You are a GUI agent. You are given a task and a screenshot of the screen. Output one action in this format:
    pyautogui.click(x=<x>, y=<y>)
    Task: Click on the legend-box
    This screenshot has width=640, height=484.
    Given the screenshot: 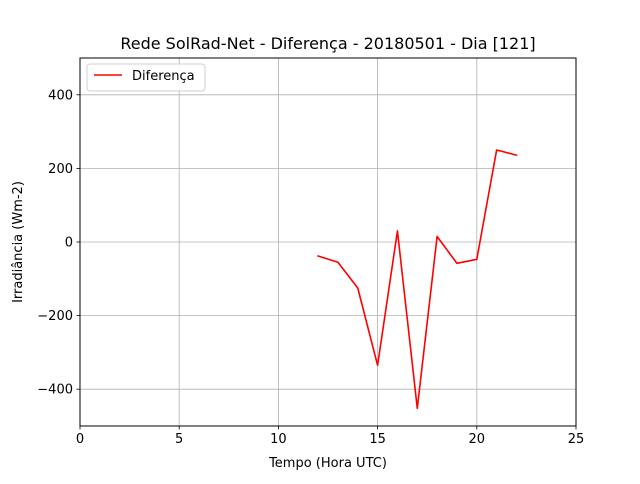 What is the action you would take?
    pyautogui.click(x=146, y=77)
    